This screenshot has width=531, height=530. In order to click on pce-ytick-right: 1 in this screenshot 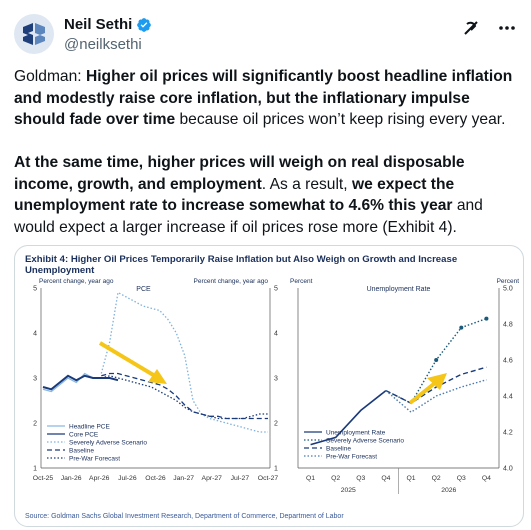, I will do `click(276, 469)`.